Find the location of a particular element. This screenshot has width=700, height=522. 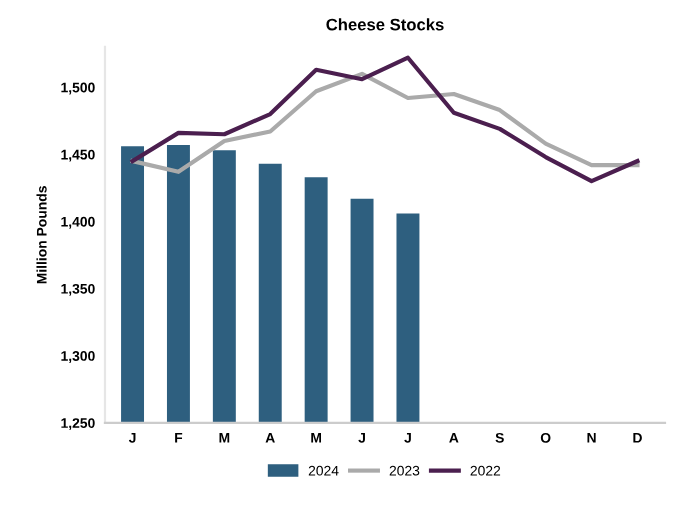

line-series is located at coordinates (385, 122).